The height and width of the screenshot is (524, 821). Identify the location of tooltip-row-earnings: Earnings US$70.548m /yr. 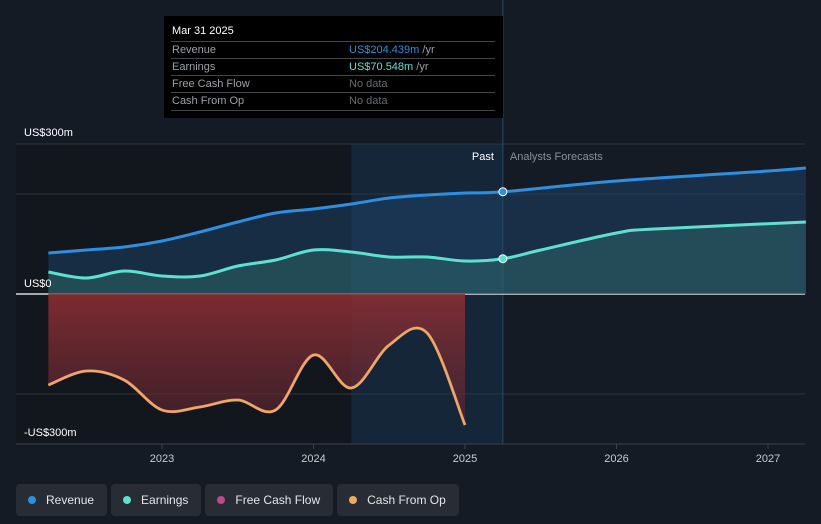
(333, 67).